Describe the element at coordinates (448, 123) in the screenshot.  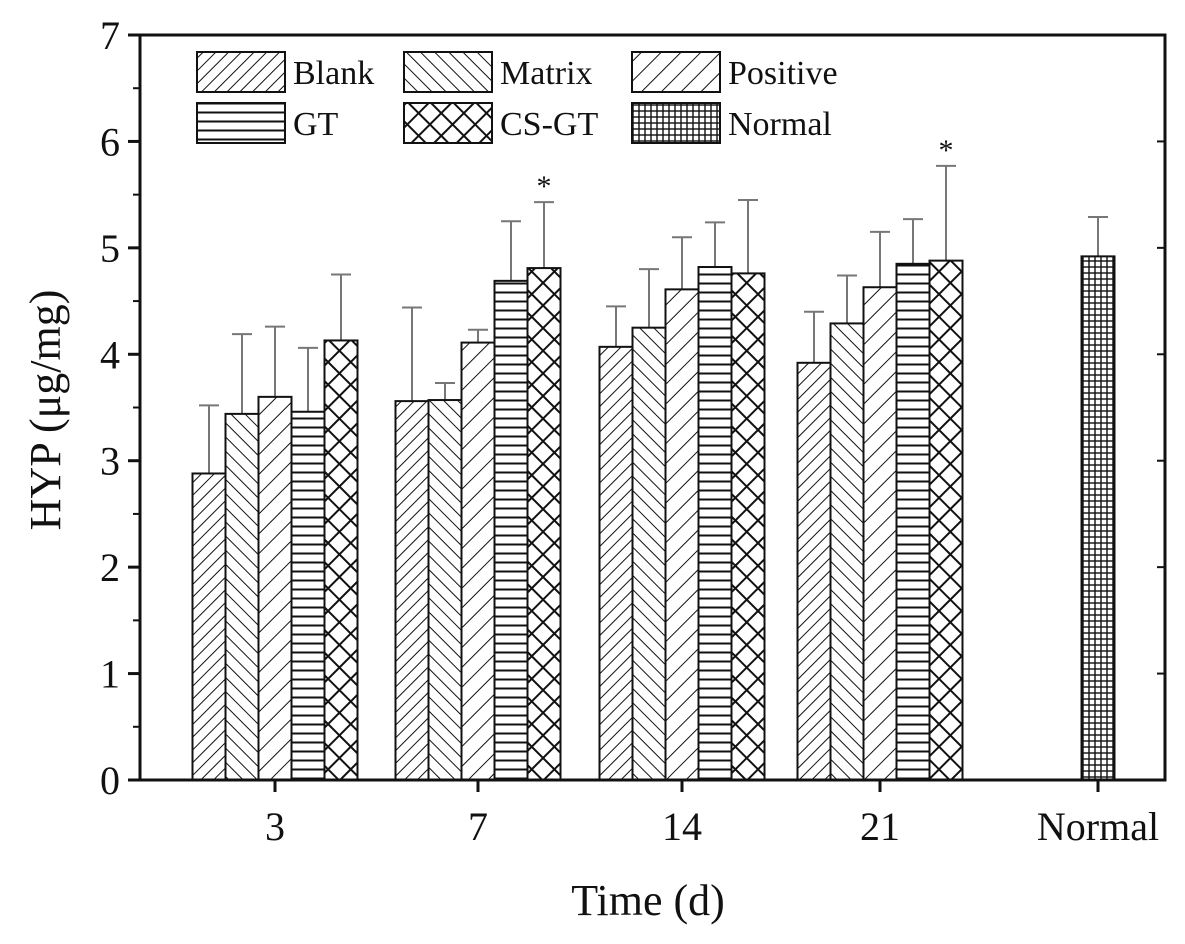
I see `legend-swatch-cs-gt` at that location.